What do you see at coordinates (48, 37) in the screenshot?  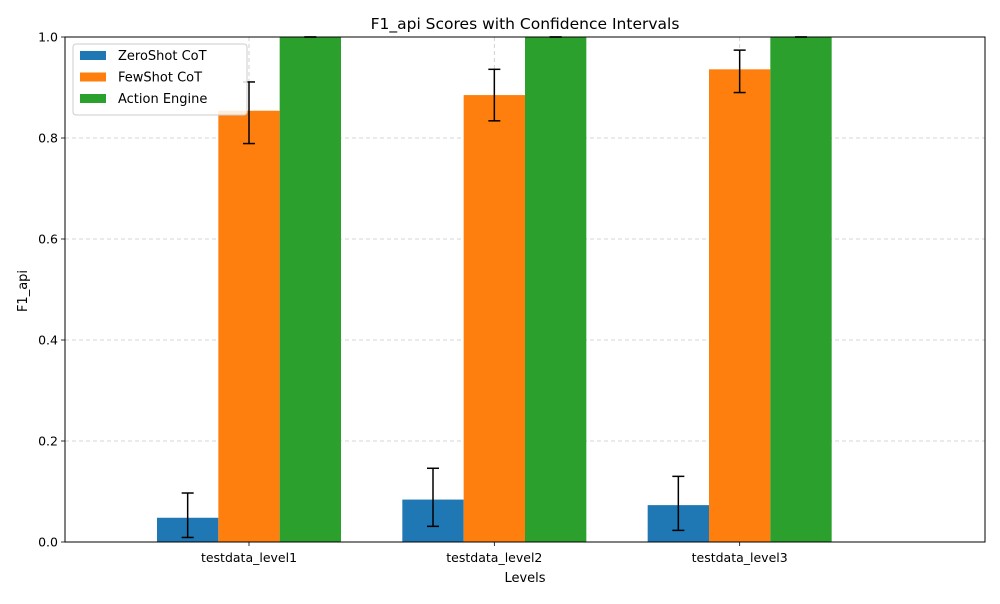 I see `y-tick-label: 1.0` at bounding box center [48, 37].